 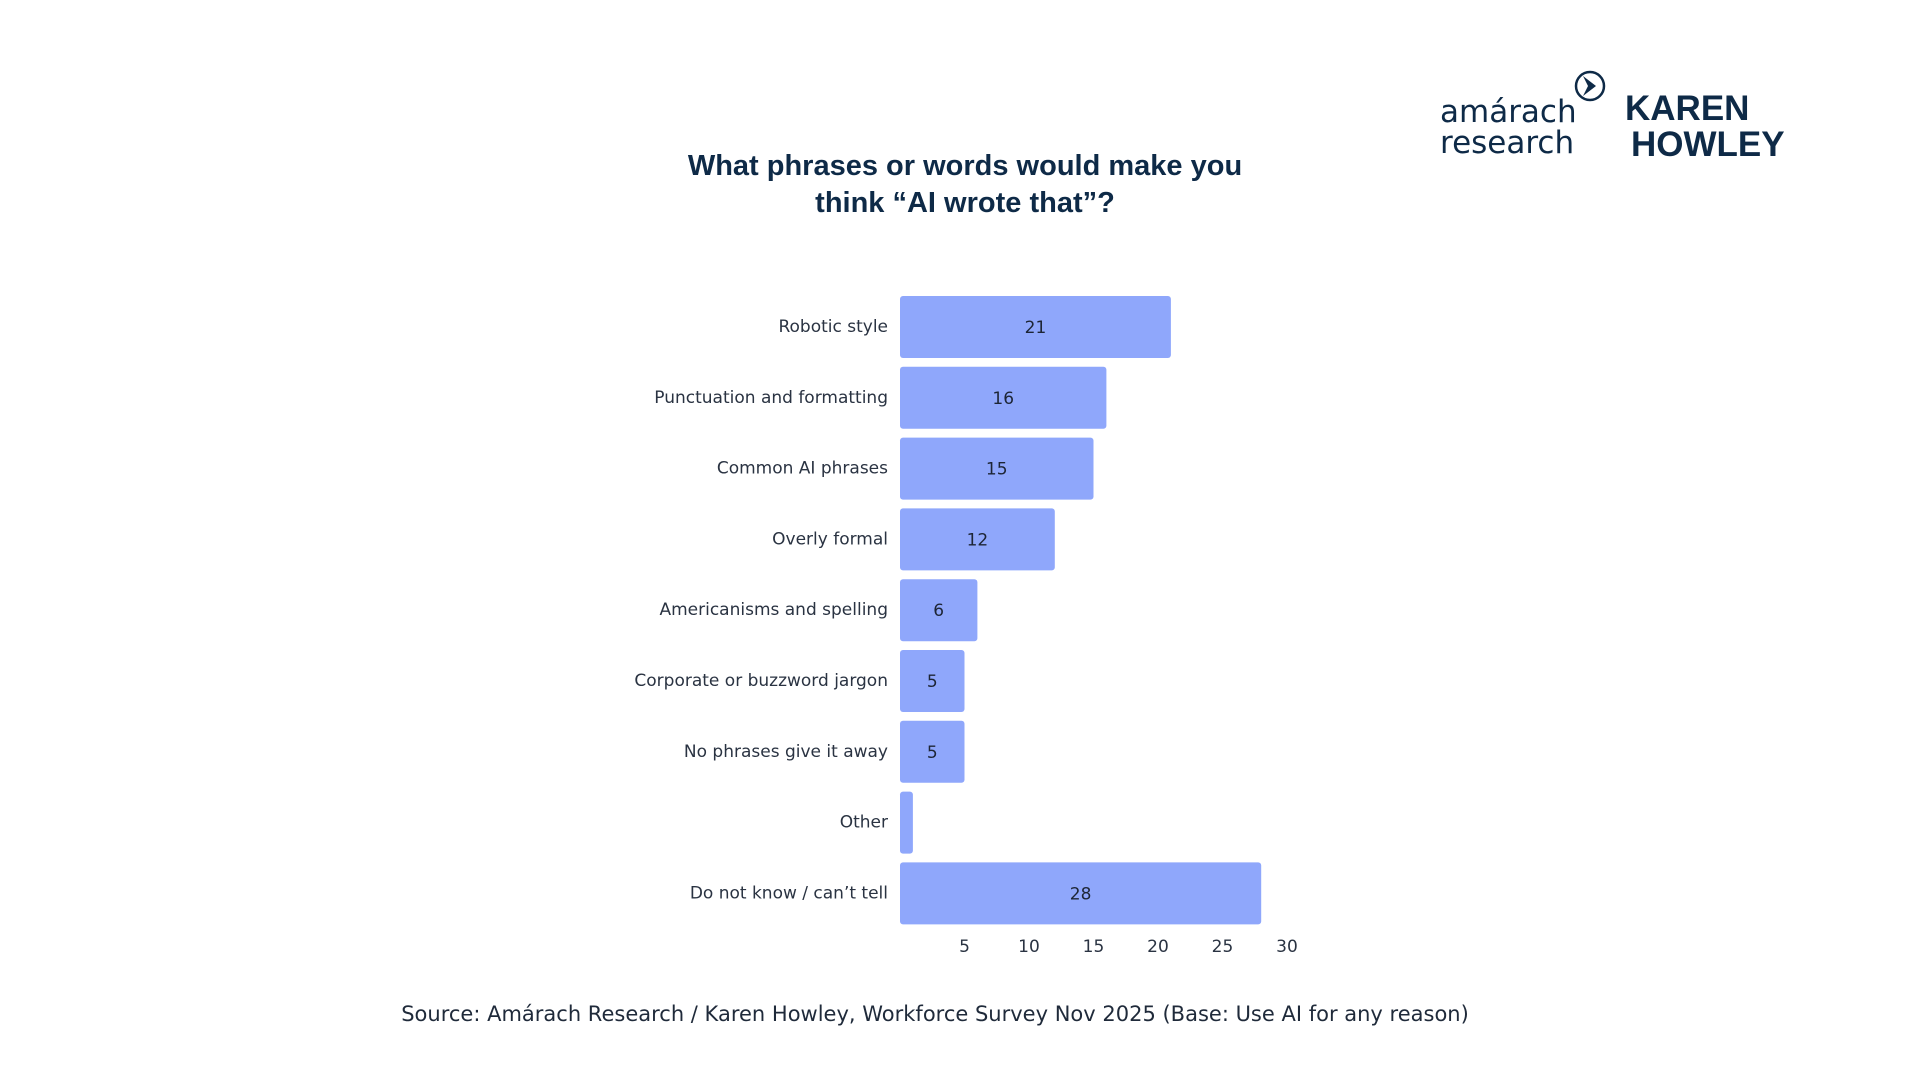 What do you see at coordinates (1029, 947) in the screenshot?
I see `x-tick-label: 10` at bounding box center [1029, 947].